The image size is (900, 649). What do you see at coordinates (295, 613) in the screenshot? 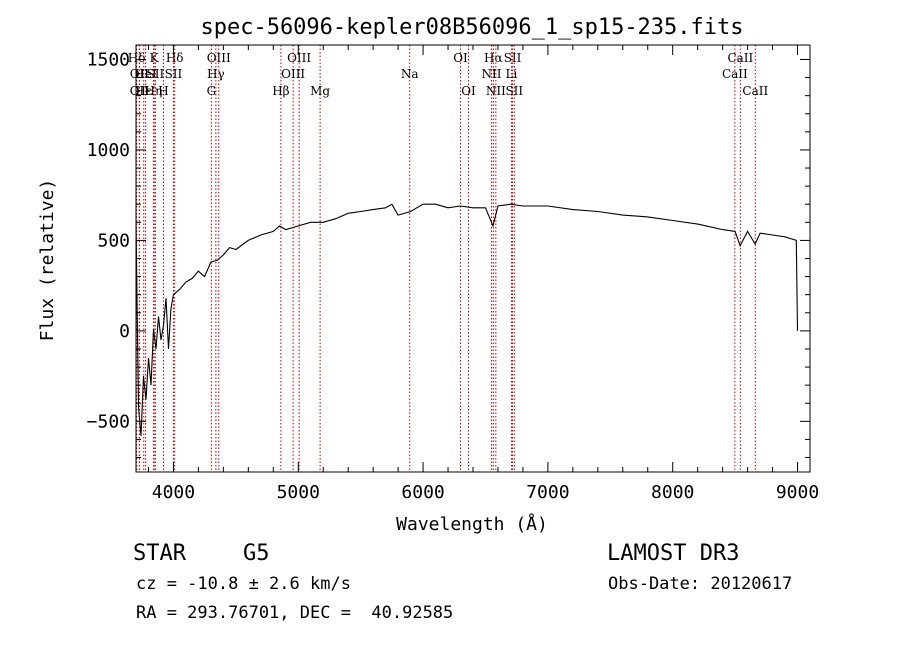
I see `coordinates-text: RA = 293.76701, DEC = 40.92585` at bounding box center [295, 613].